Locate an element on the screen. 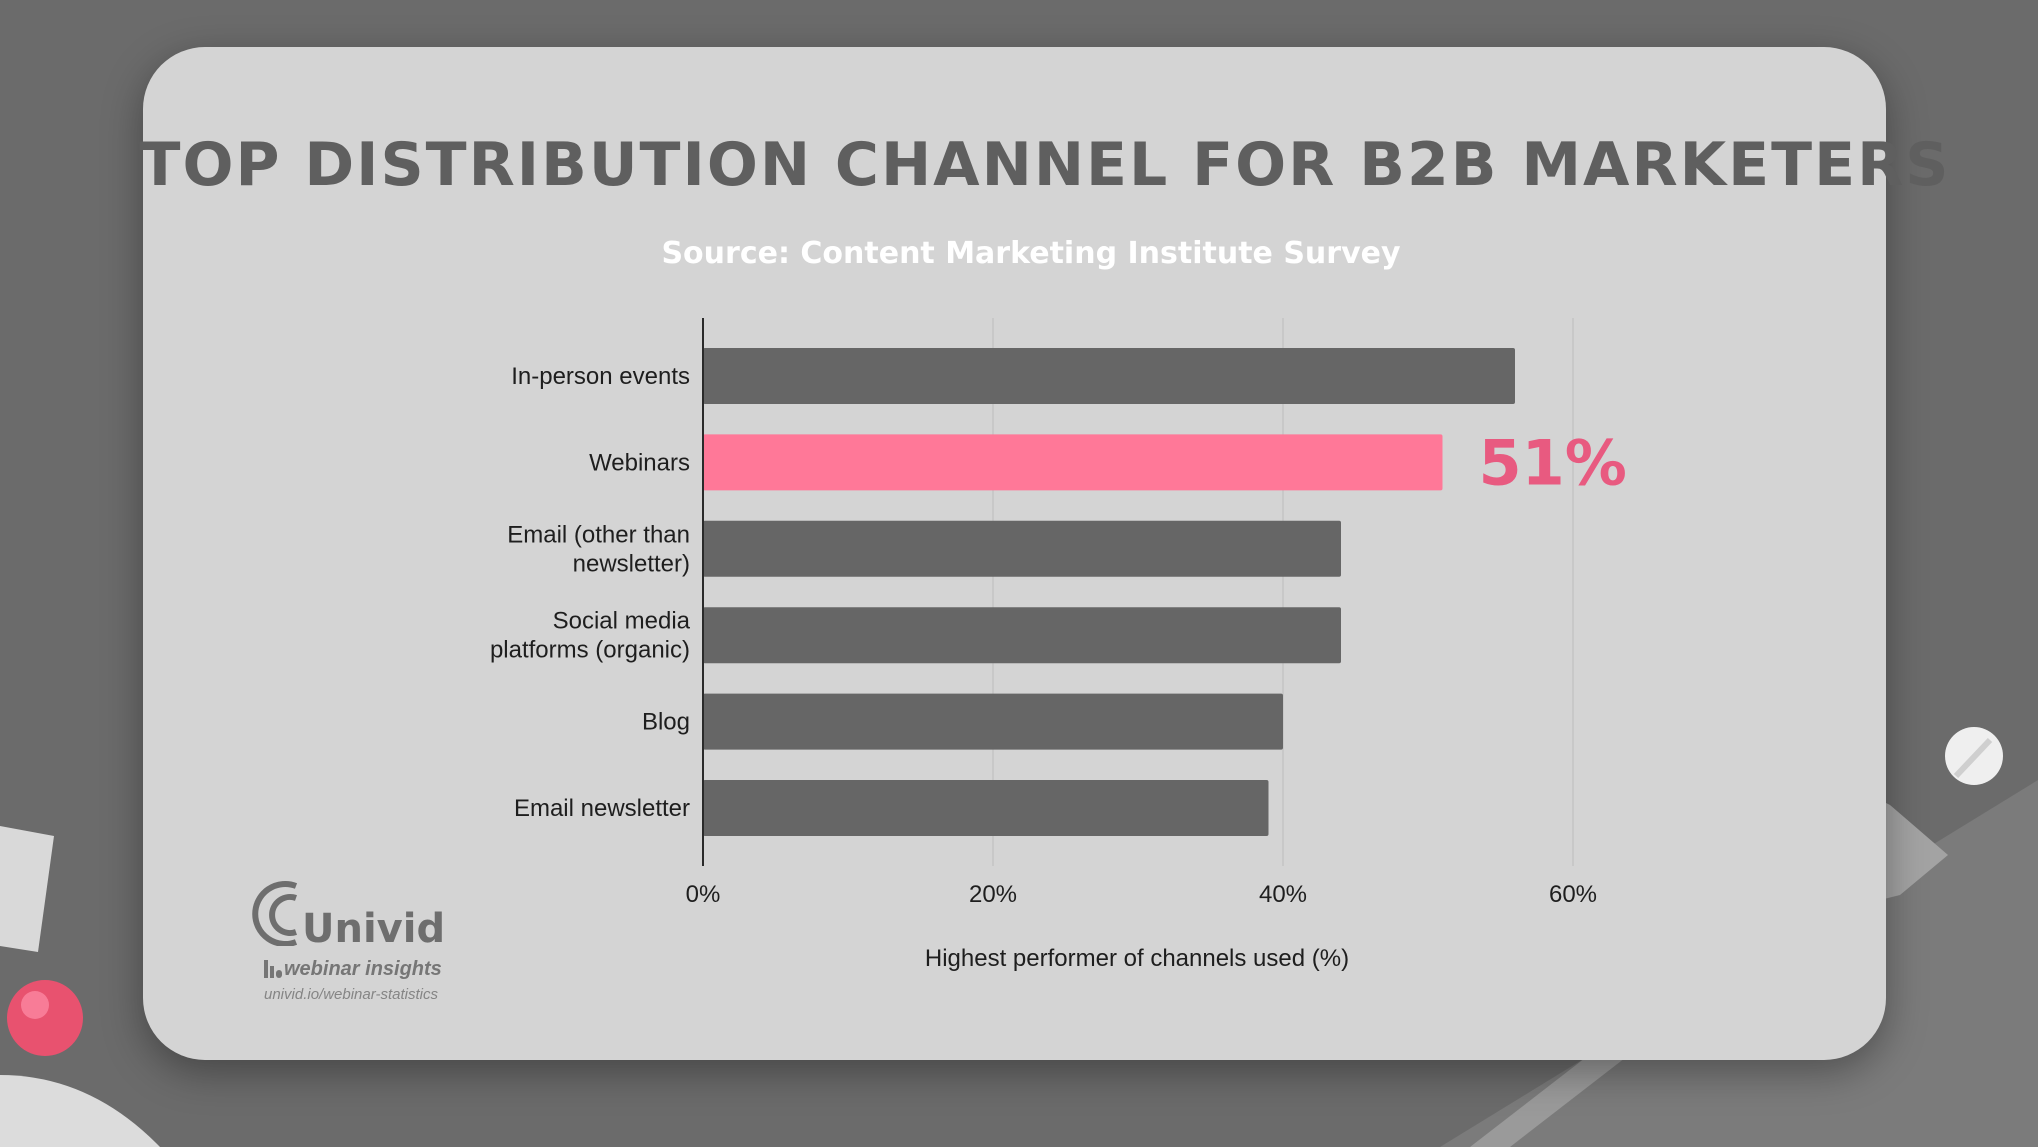 The height and width of the screenshot is (1147, 2038). logo-mark-icon is located at coordinates (275, 913).